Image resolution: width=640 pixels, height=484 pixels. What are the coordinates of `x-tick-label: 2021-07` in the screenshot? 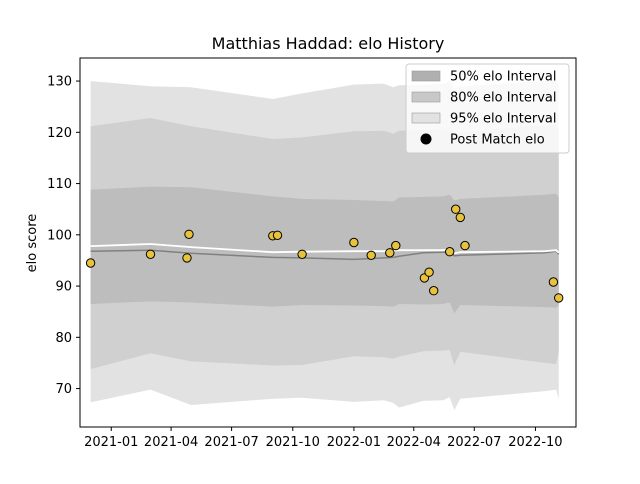 It's located at (231, 442).